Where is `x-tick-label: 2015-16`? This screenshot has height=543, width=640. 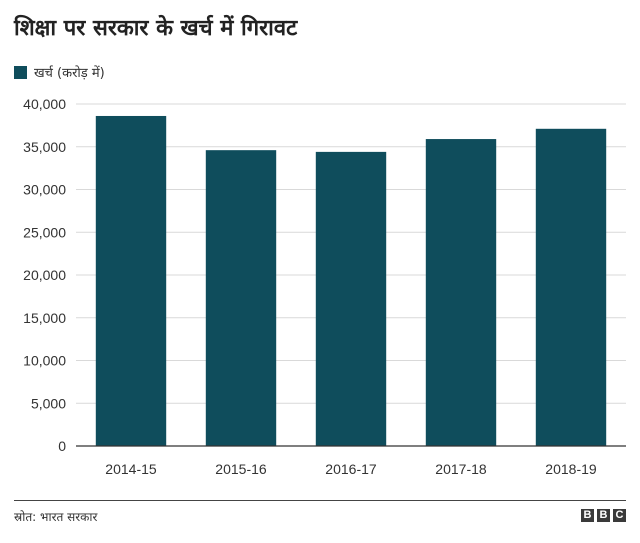 x-tick-label: 2015-16 is located at coordinates (241, 469).